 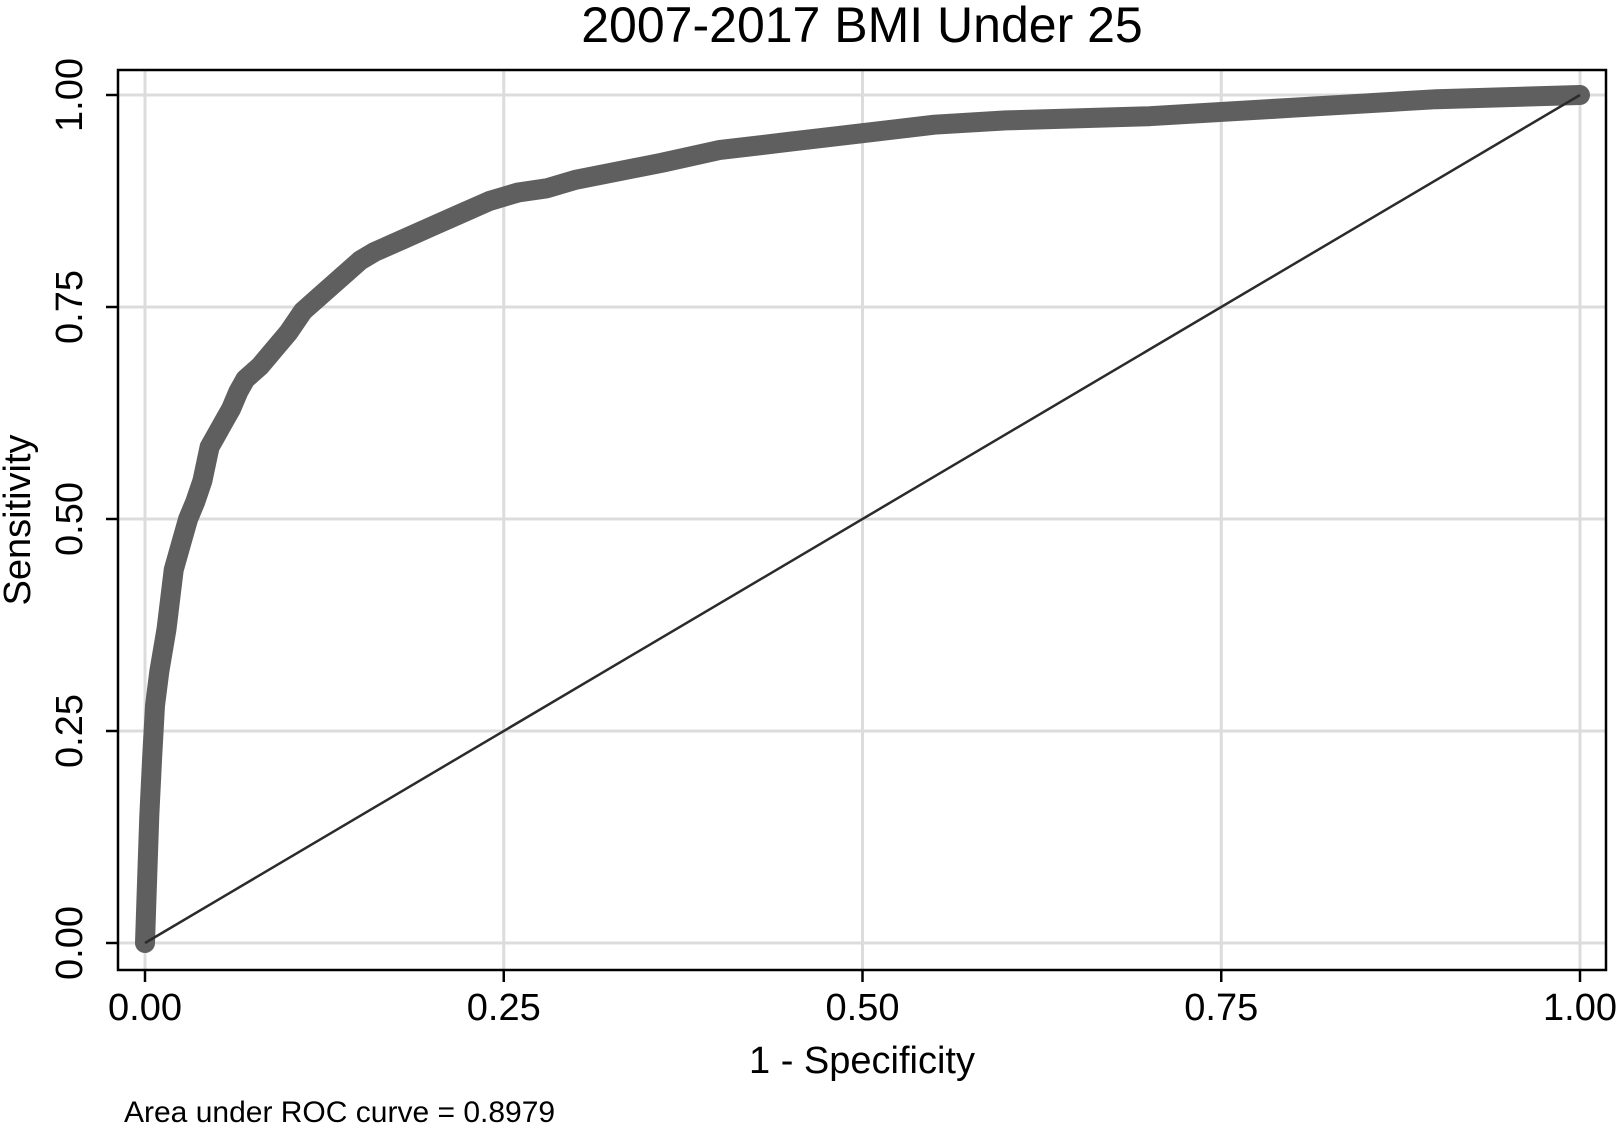 I want to click on x-tick-label: 1.00, so click(x=1580, y=1008).